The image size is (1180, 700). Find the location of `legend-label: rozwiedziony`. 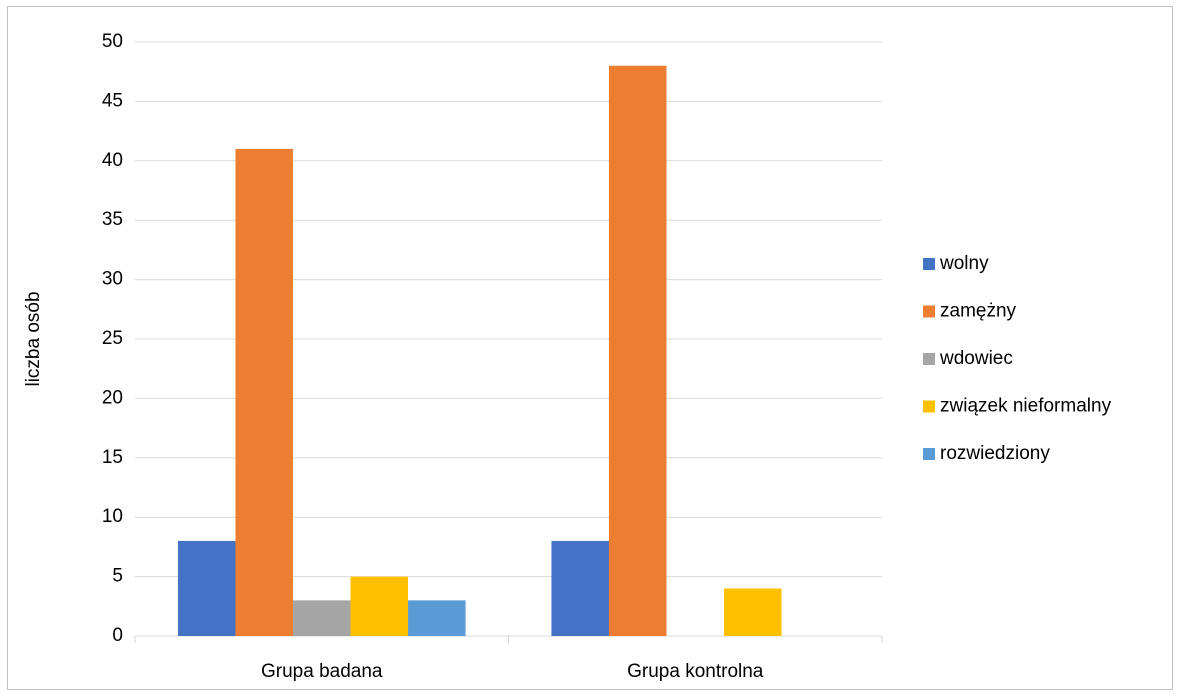

legend-label: rozwiedziony is located at coordinates (995, 453).